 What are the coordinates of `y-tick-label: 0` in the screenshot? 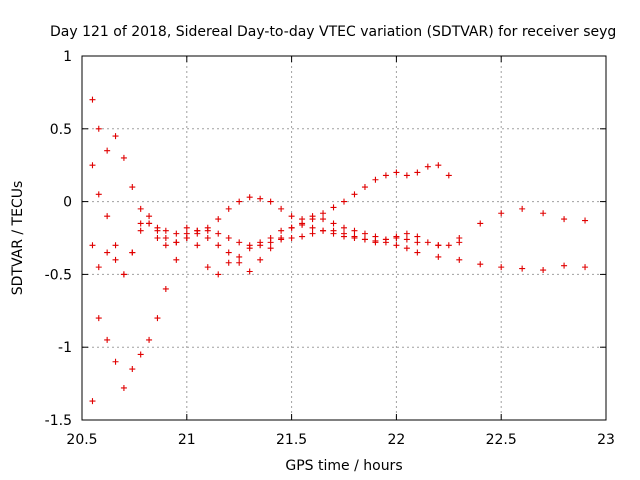 It's located at (67, 203).